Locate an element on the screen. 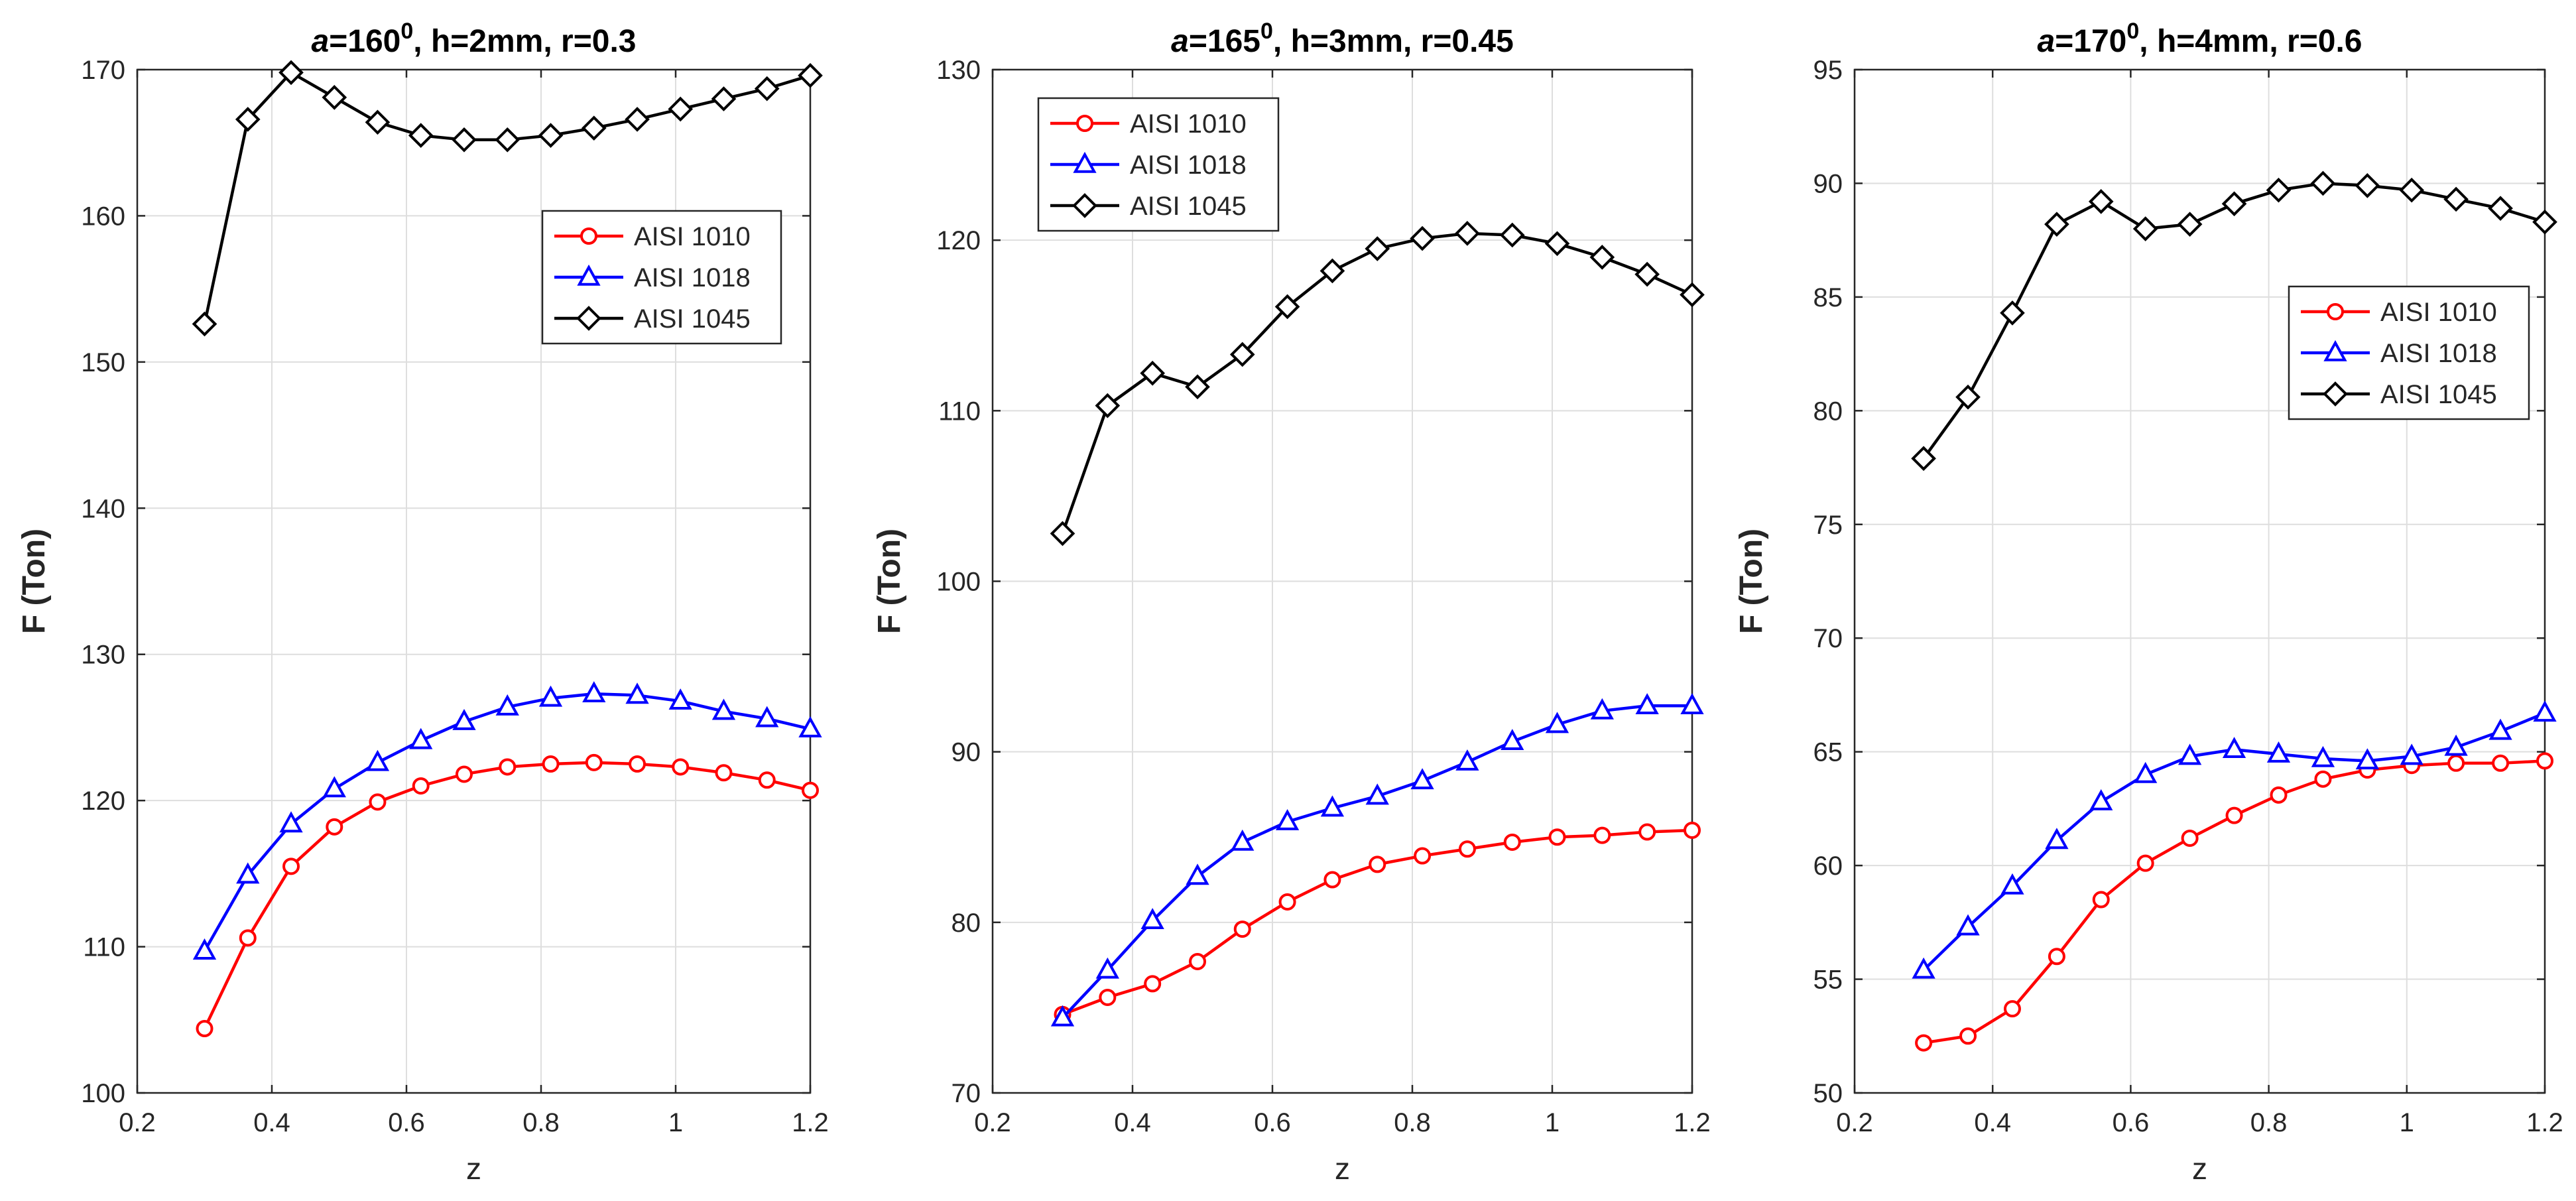  chart-title: a=1600, h=2mm, r=0.3 is located at coordinates (474, 39).